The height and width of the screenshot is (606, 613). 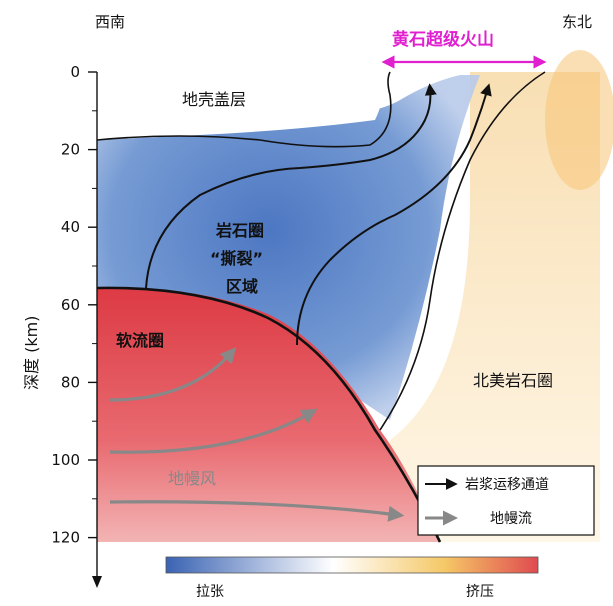 I want to click on depth-tick-label: 40, so click(x=70, y=227).